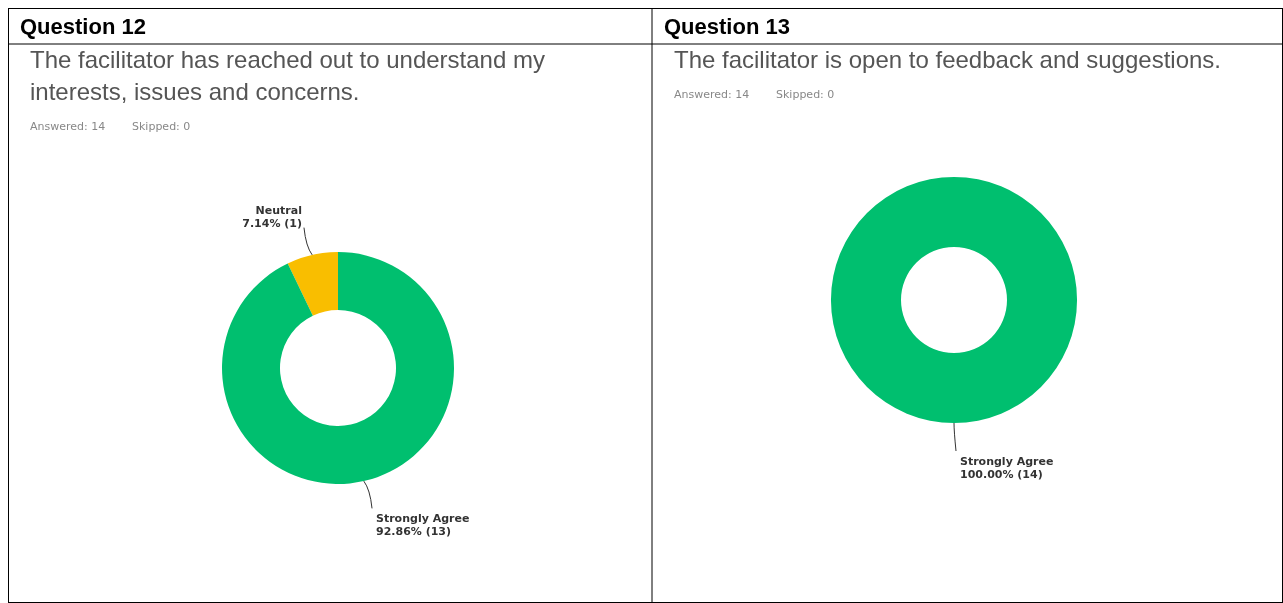 Image resolution: width=1283 pixels, height=603 pixels. I want to click on chart-title: Question 12, so click(83, 26).